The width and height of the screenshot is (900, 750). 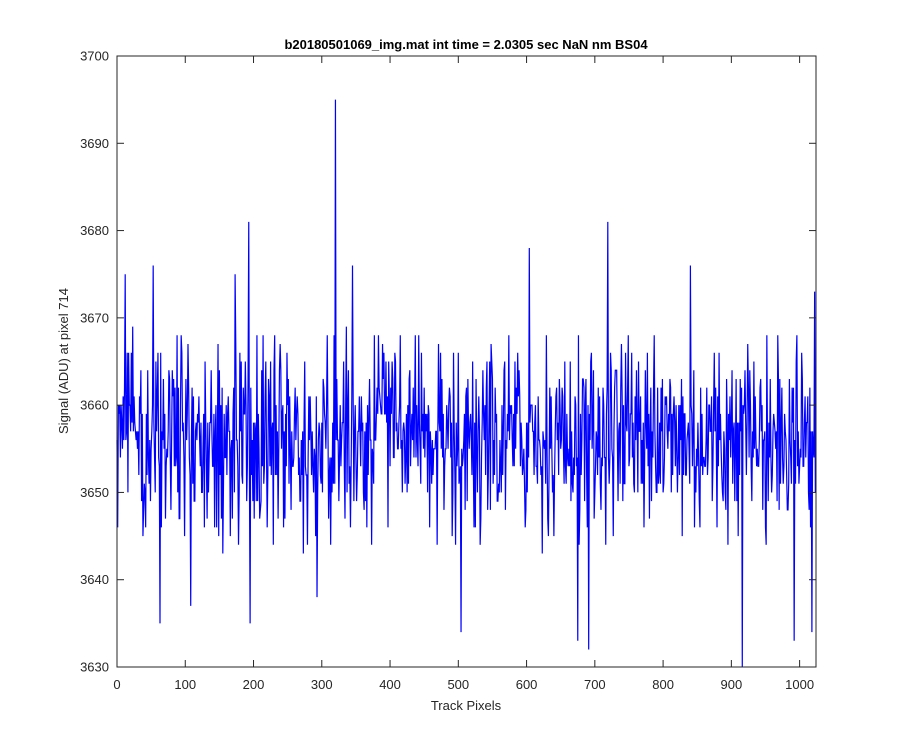 I want to click on y-tick-label: 3670, so click(x=94, y=317).